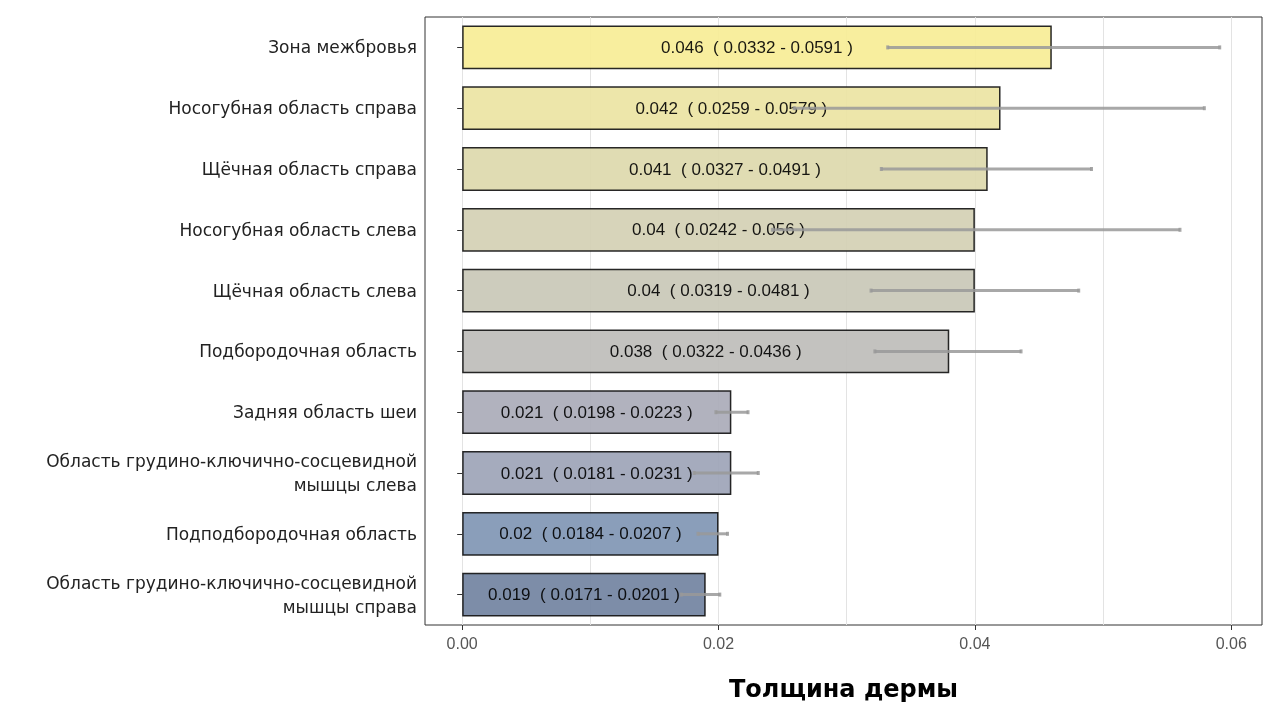  Describe the element at coordinates (231, 594) in the screenshot. I see `y-tick-label: Область грудино-ключично-сосцевидной мышцы справа` at that location.